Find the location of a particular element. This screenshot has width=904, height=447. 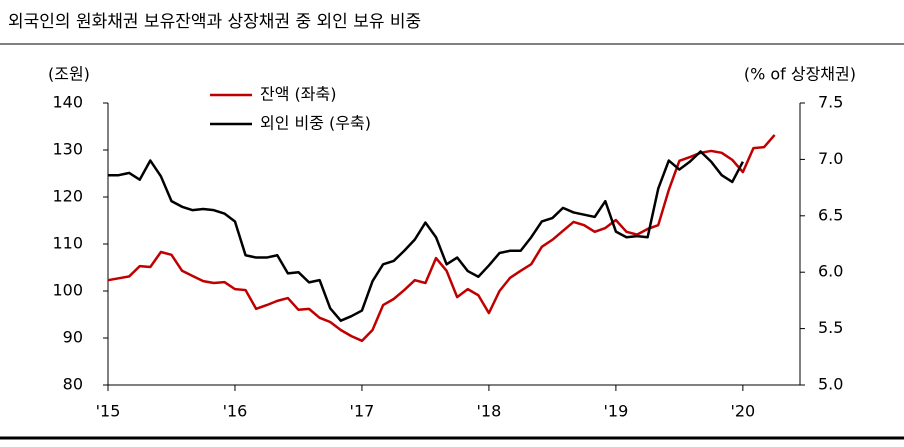

y2-tick-label: 7.0 is located at coordinates (830, 158).